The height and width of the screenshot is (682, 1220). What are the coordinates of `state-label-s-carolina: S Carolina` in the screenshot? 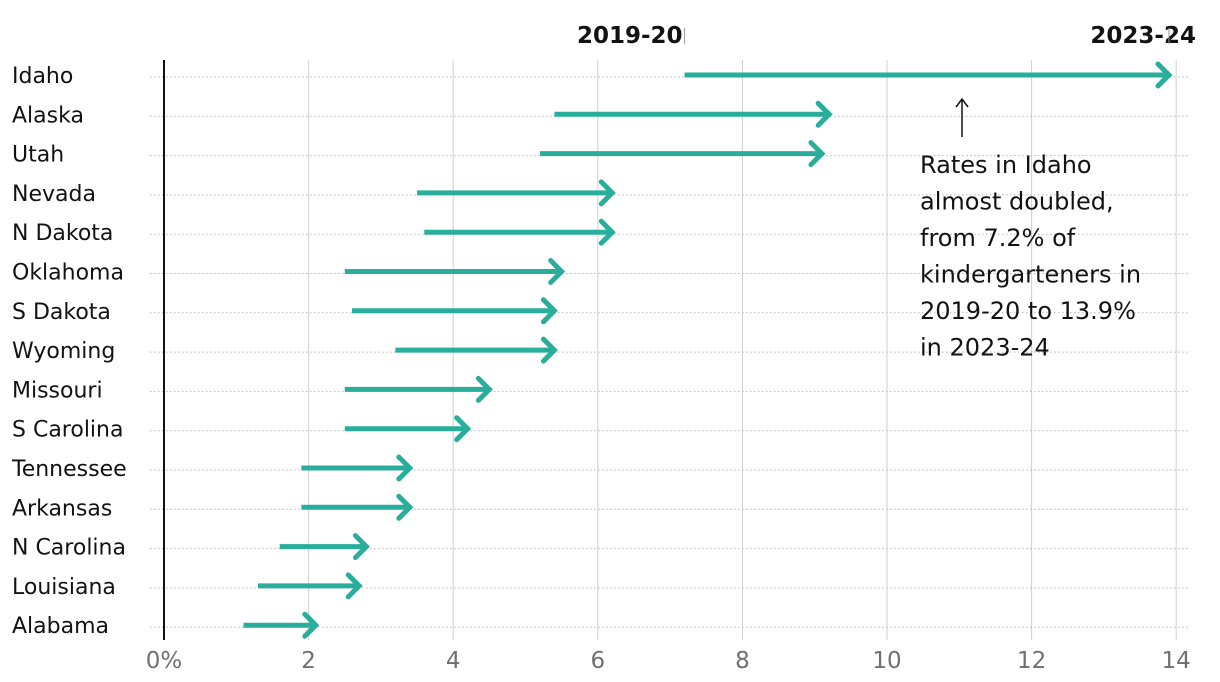 It's located at (67, 430).